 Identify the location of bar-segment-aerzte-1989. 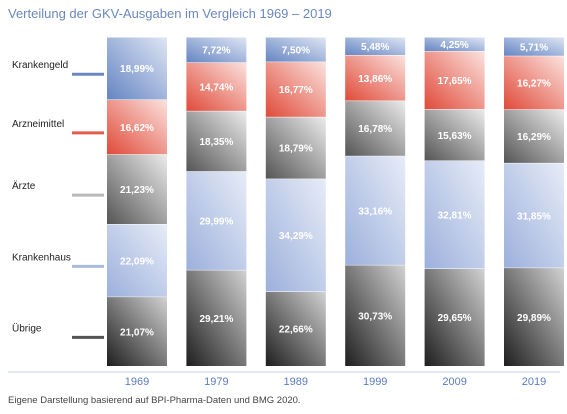
(295, 147).